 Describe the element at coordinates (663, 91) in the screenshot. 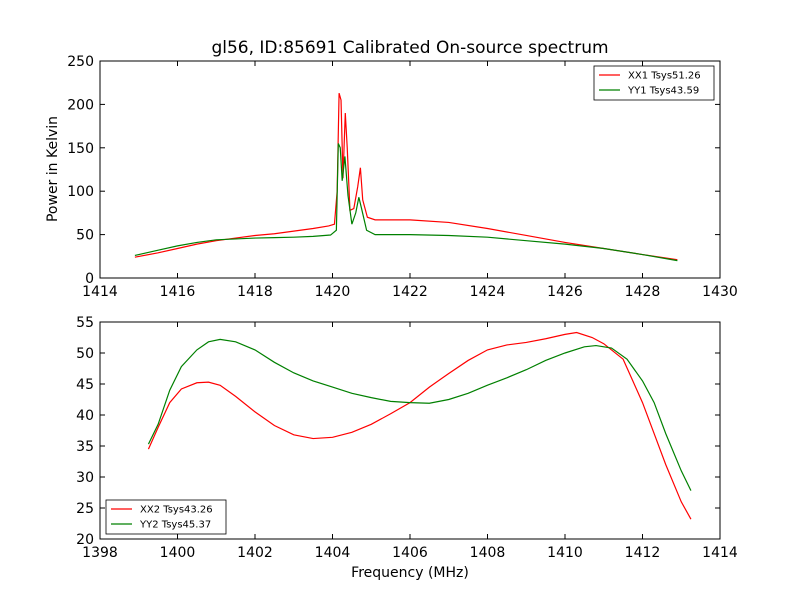

I see `legend-label: YY1 Tsys43.59` at that location.